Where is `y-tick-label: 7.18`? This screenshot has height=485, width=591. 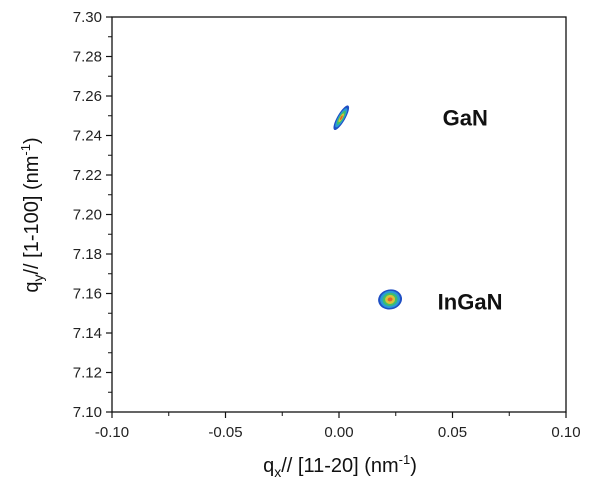 y-tick-label: 7.18 is located at coordinates (87, 254).